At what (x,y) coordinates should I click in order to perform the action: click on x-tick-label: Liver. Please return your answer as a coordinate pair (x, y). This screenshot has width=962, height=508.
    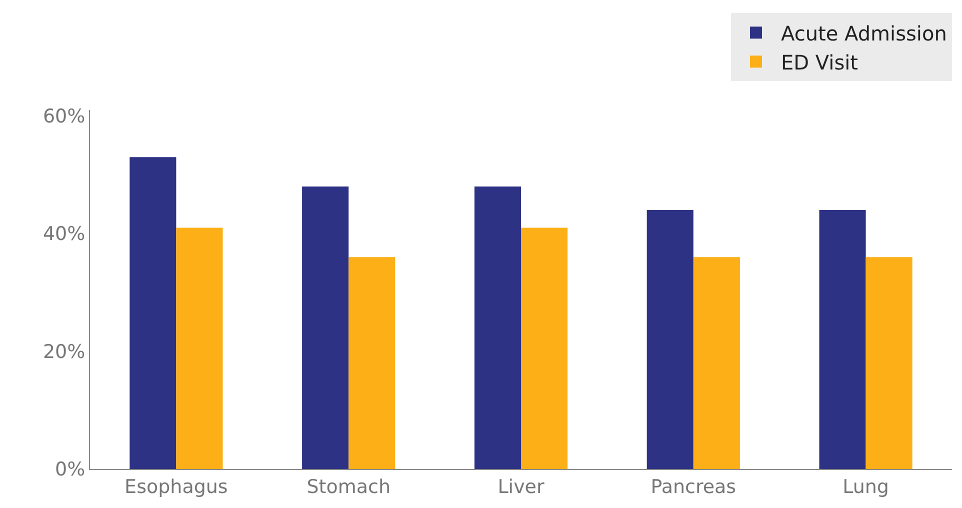
    Looking at the image, I should click on (521, 487).